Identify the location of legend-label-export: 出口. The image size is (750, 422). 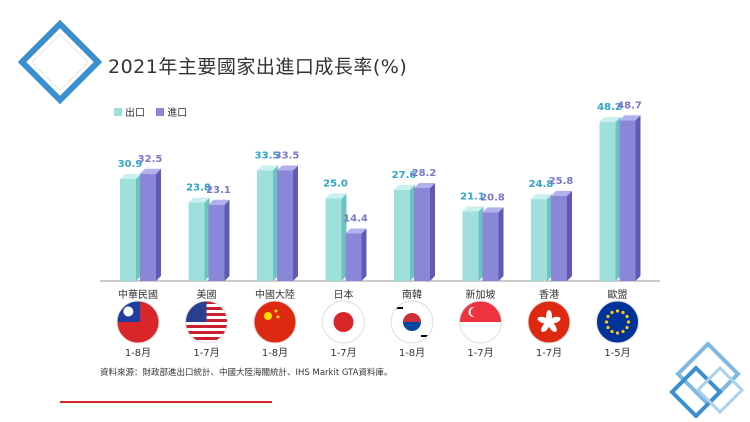
(135, 113).